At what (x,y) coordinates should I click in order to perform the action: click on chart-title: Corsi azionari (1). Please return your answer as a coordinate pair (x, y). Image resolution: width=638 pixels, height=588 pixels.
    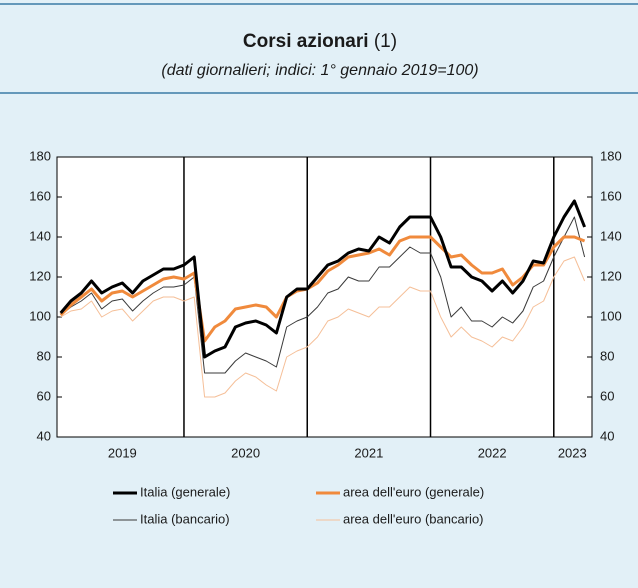
    Looking at the image, I should click on (320, 41).